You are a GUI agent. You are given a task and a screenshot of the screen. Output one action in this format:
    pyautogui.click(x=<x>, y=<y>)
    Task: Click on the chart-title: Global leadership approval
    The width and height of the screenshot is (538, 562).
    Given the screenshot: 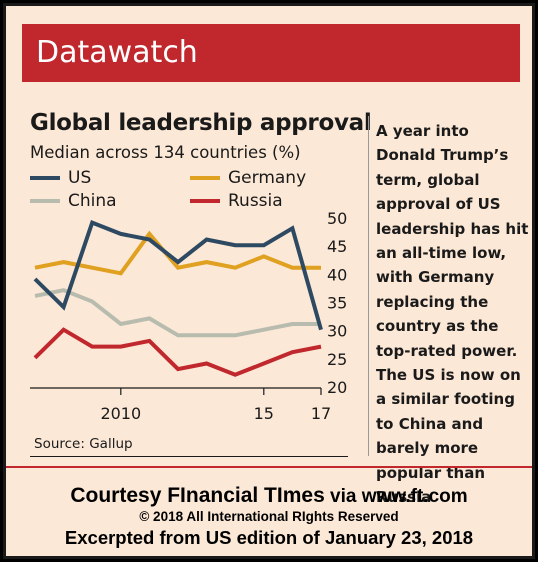 What is the action you would take?
    pyautogui.click(x=201, y=123)
    